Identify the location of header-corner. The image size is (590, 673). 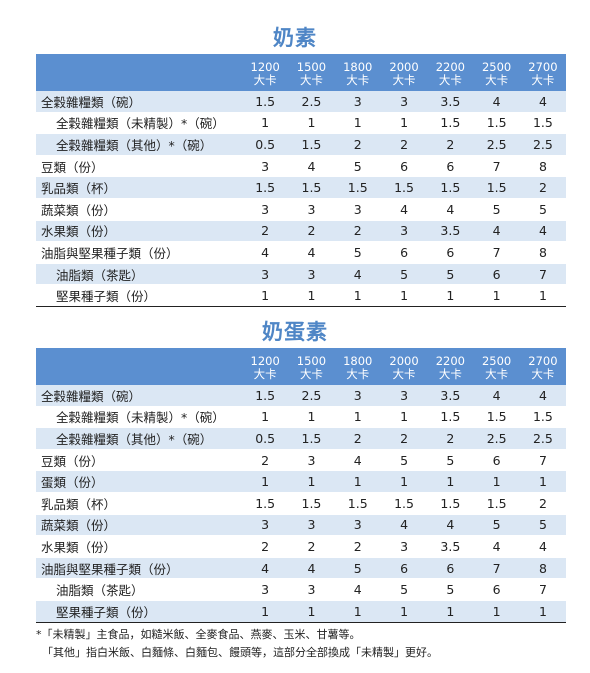
(139, 366).